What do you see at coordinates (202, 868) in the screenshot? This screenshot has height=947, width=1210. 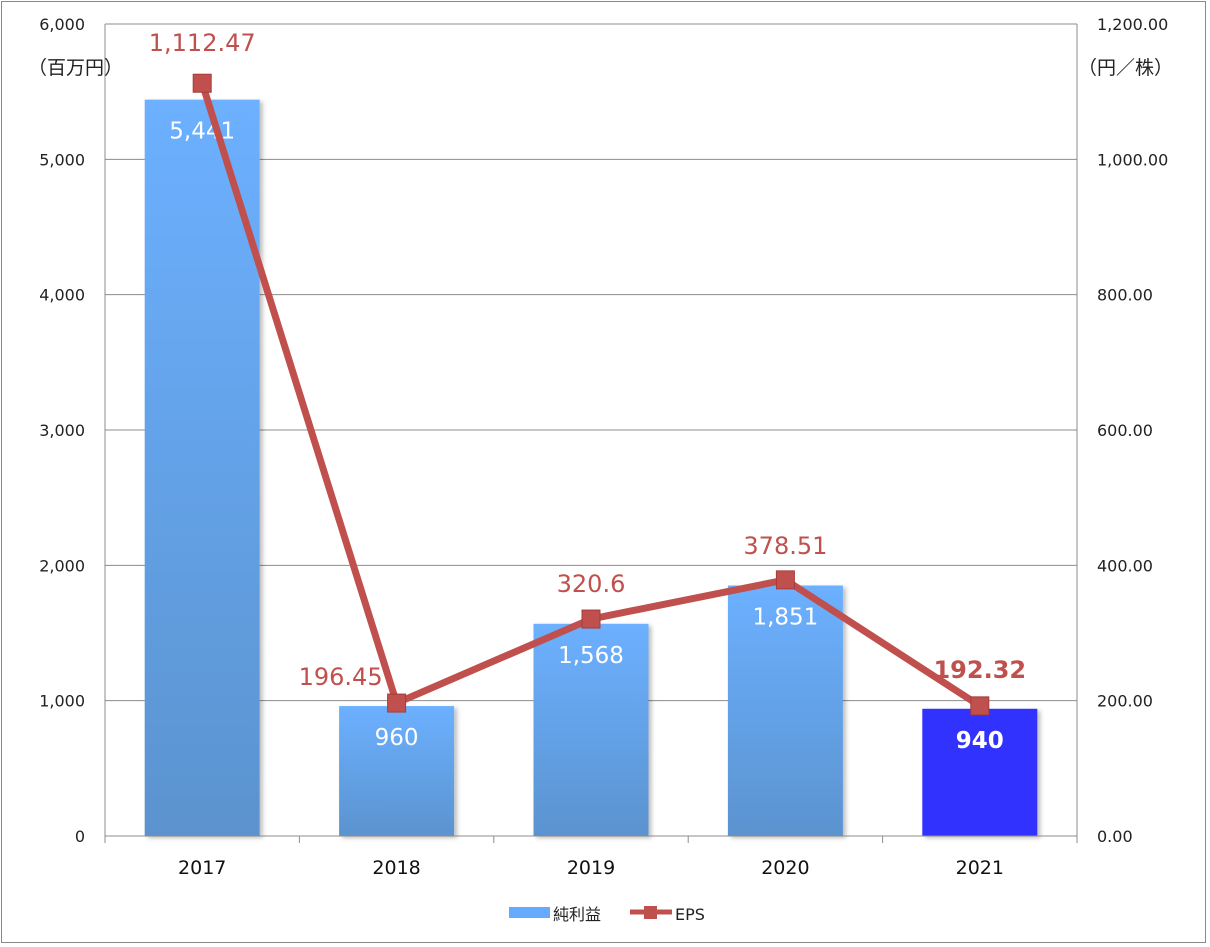 I see `x-category-label: 2017` at bounding box center [202, 868].